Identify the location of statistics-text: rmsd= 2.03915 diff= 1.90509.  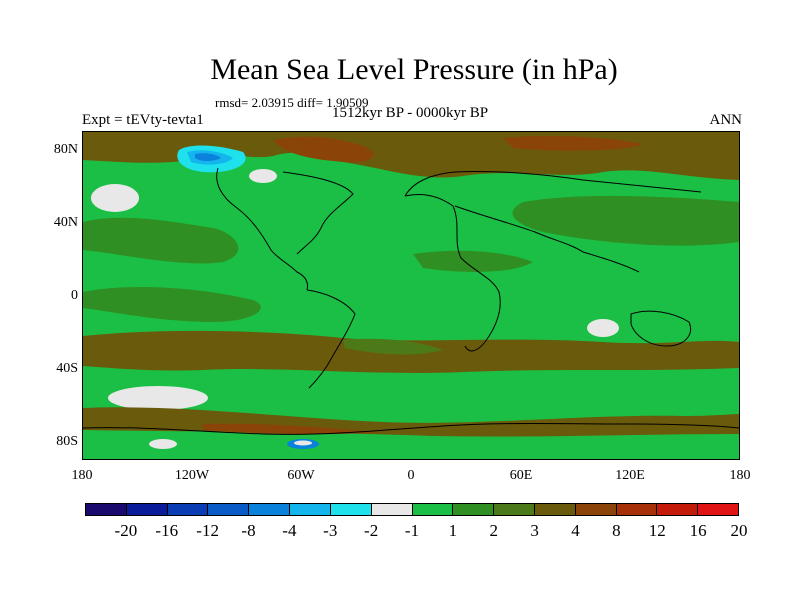
(292, 102).